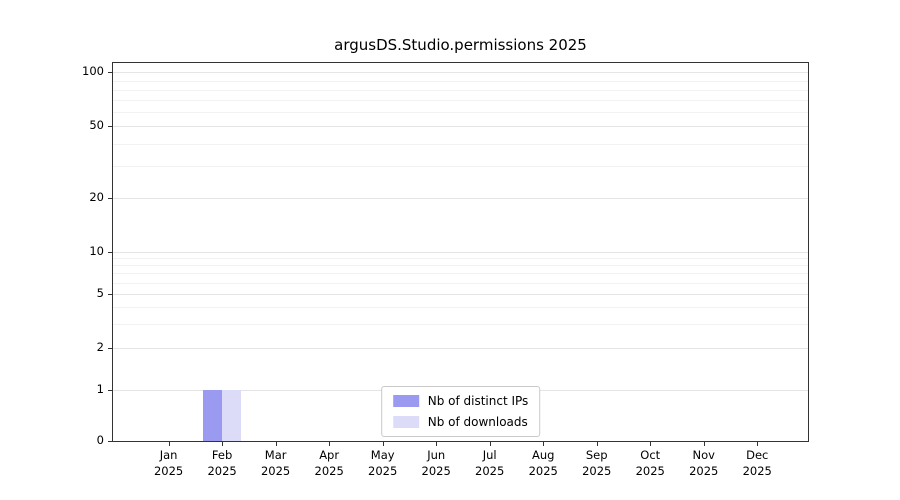 The width and height of the screenshot is (900, 500). I want to click on x-tick-label-may: May 2025, so click(383, 463).